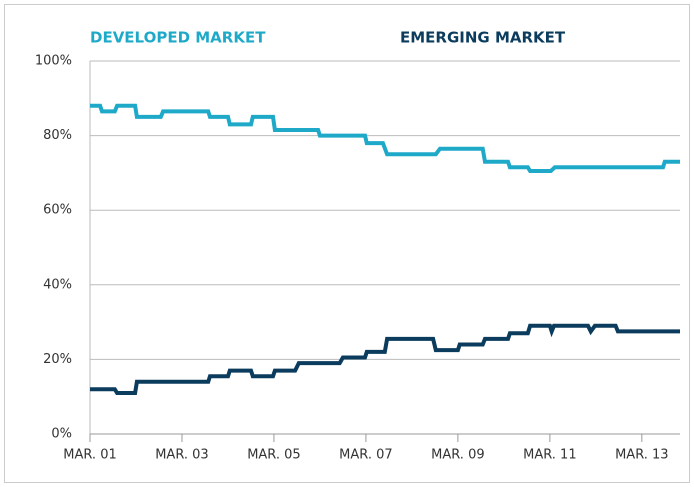 The height and width of the screenshot is (487, 694). What do you see at coordinates (57, 284) in the screenshot?
I see `y-tick-label: 40%` at bounding box center [57, 284].